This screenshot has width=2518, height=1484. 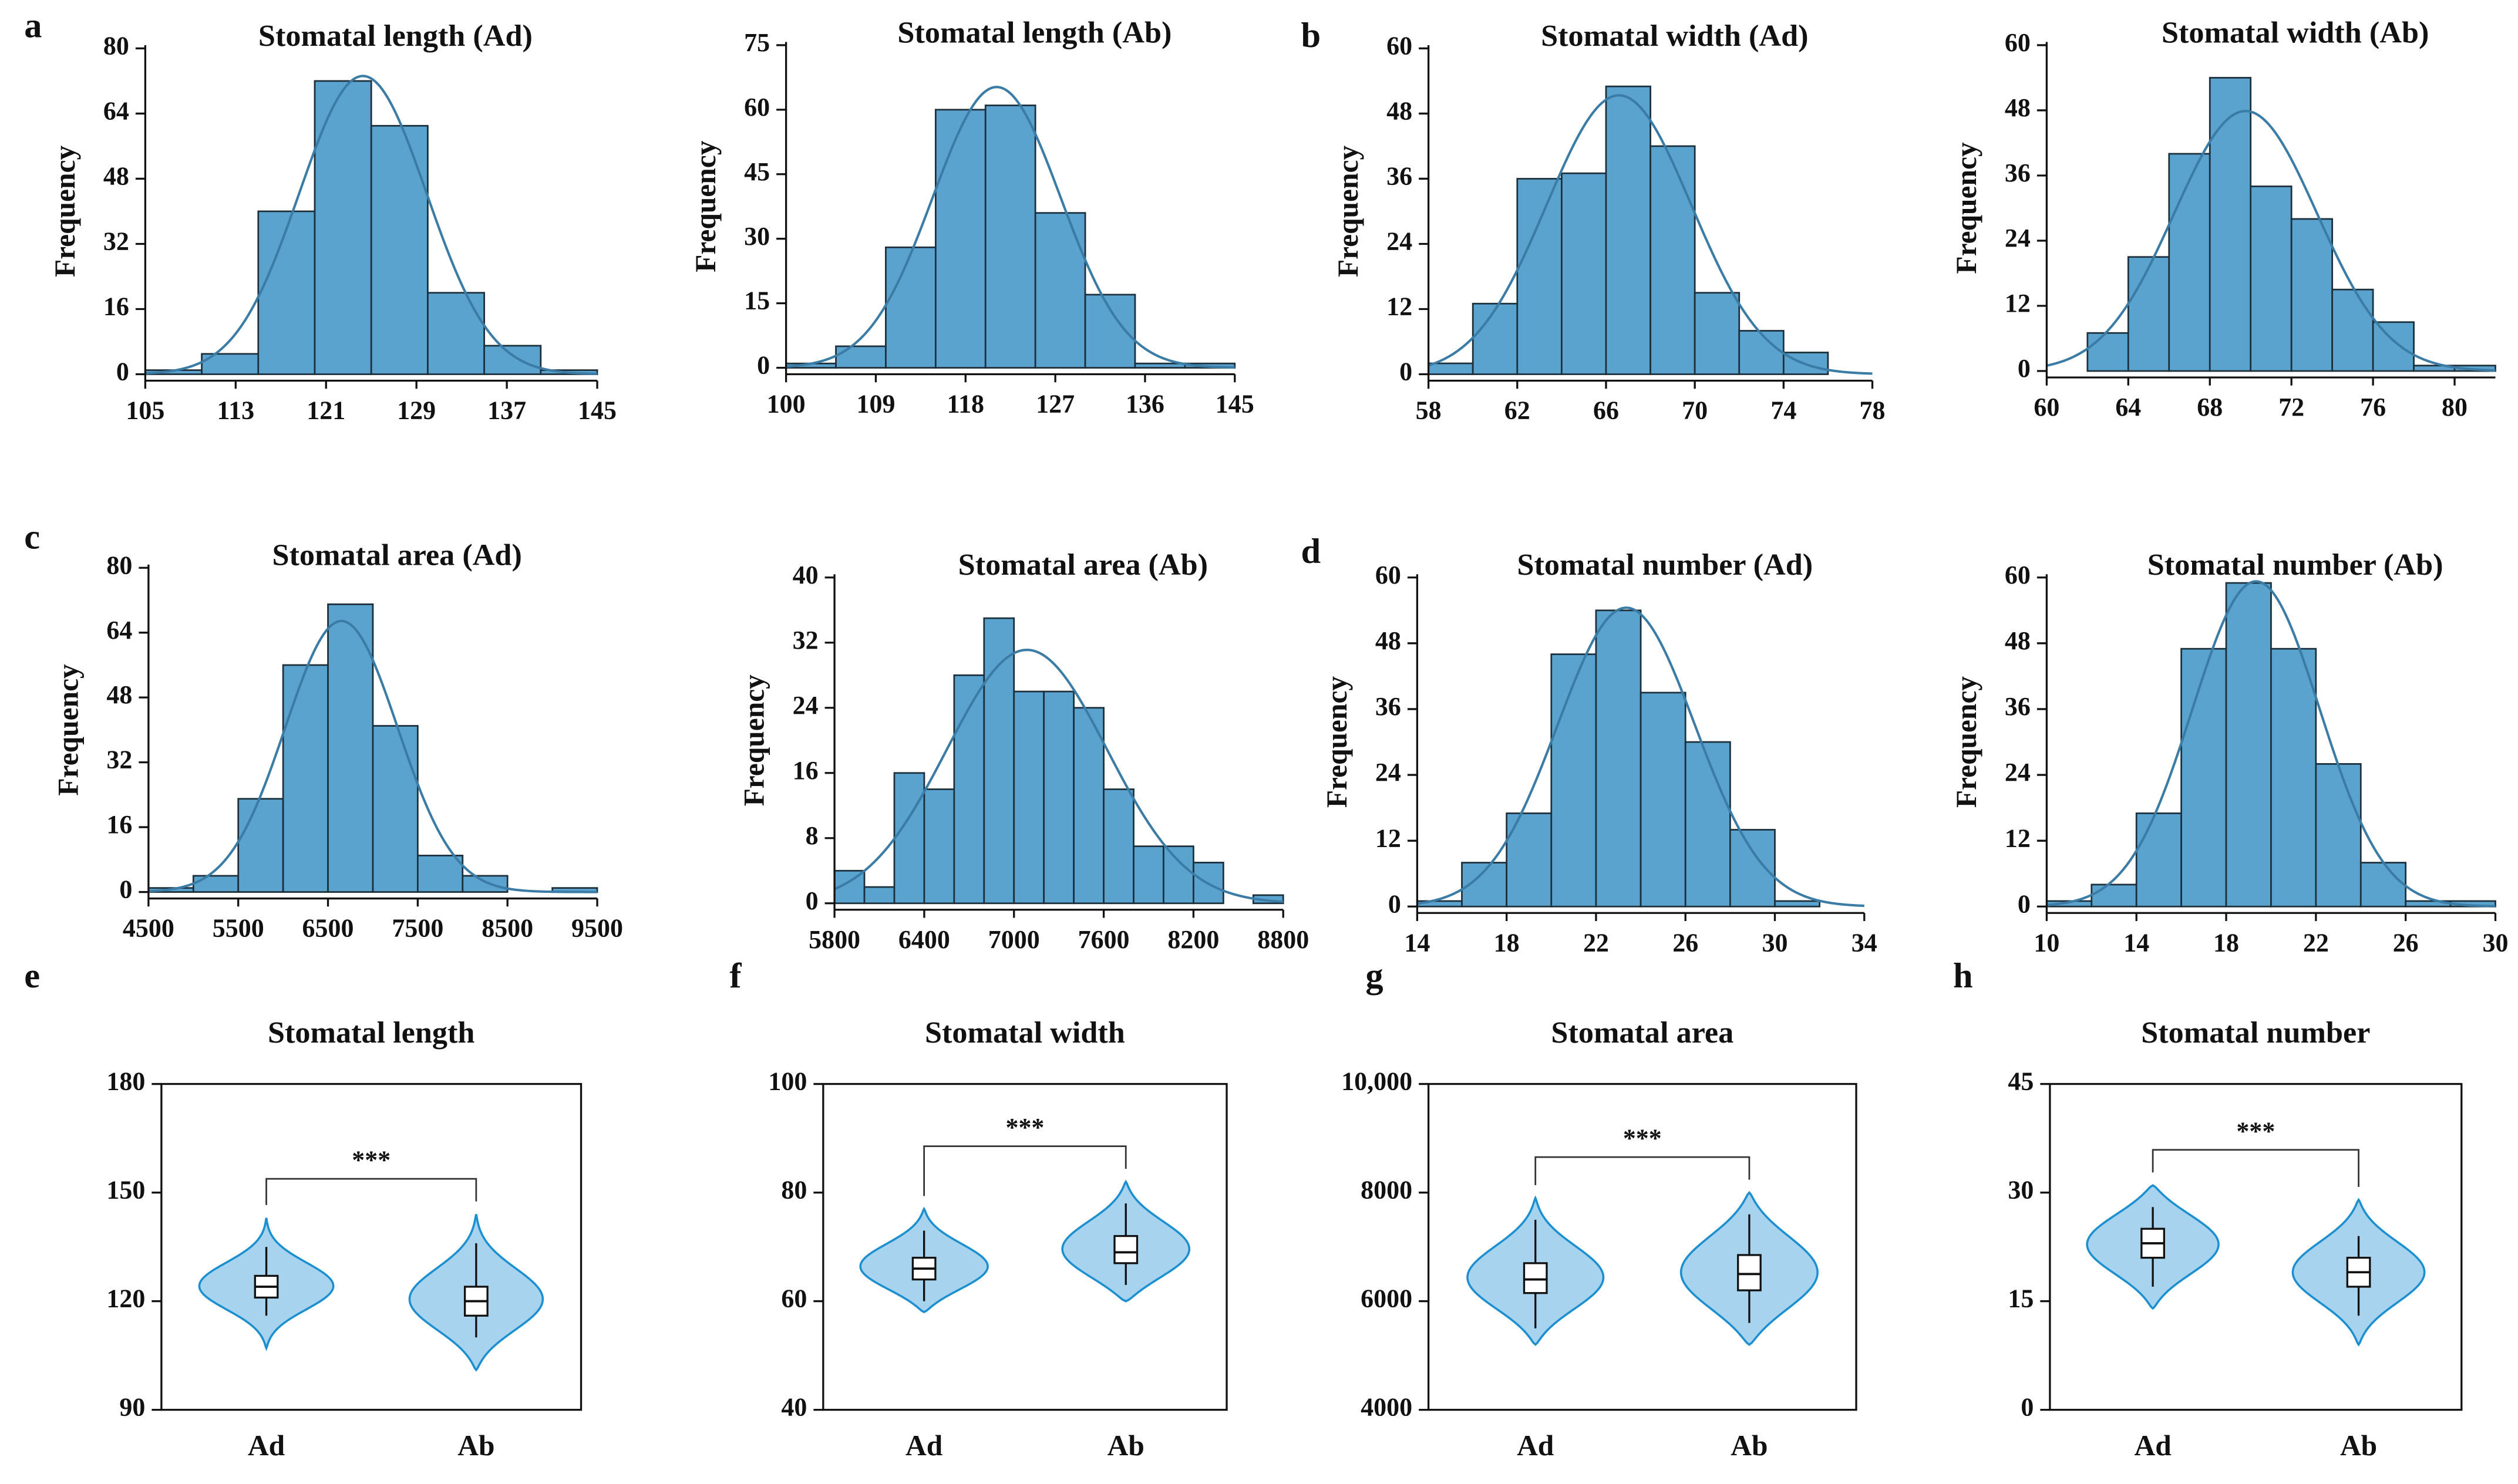 What do you see at coordinates (1025, 1033) in the screenshot?
I see `chart-title: Stomatal width` at bounding box center [1025, 1033].